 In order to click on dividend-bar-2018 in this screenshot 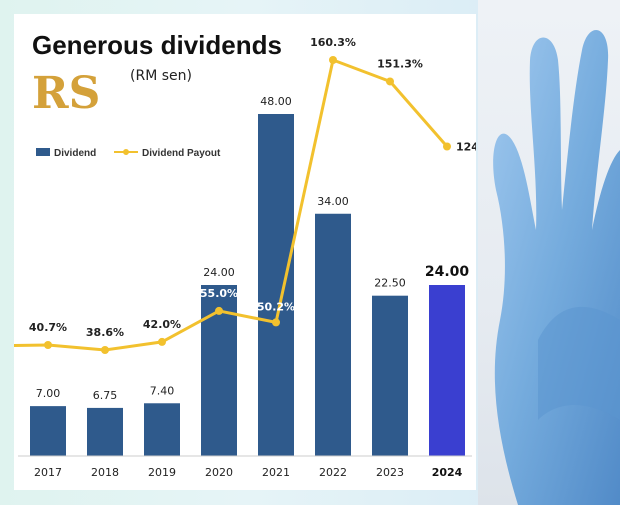, I will do `click(105, 431)`.